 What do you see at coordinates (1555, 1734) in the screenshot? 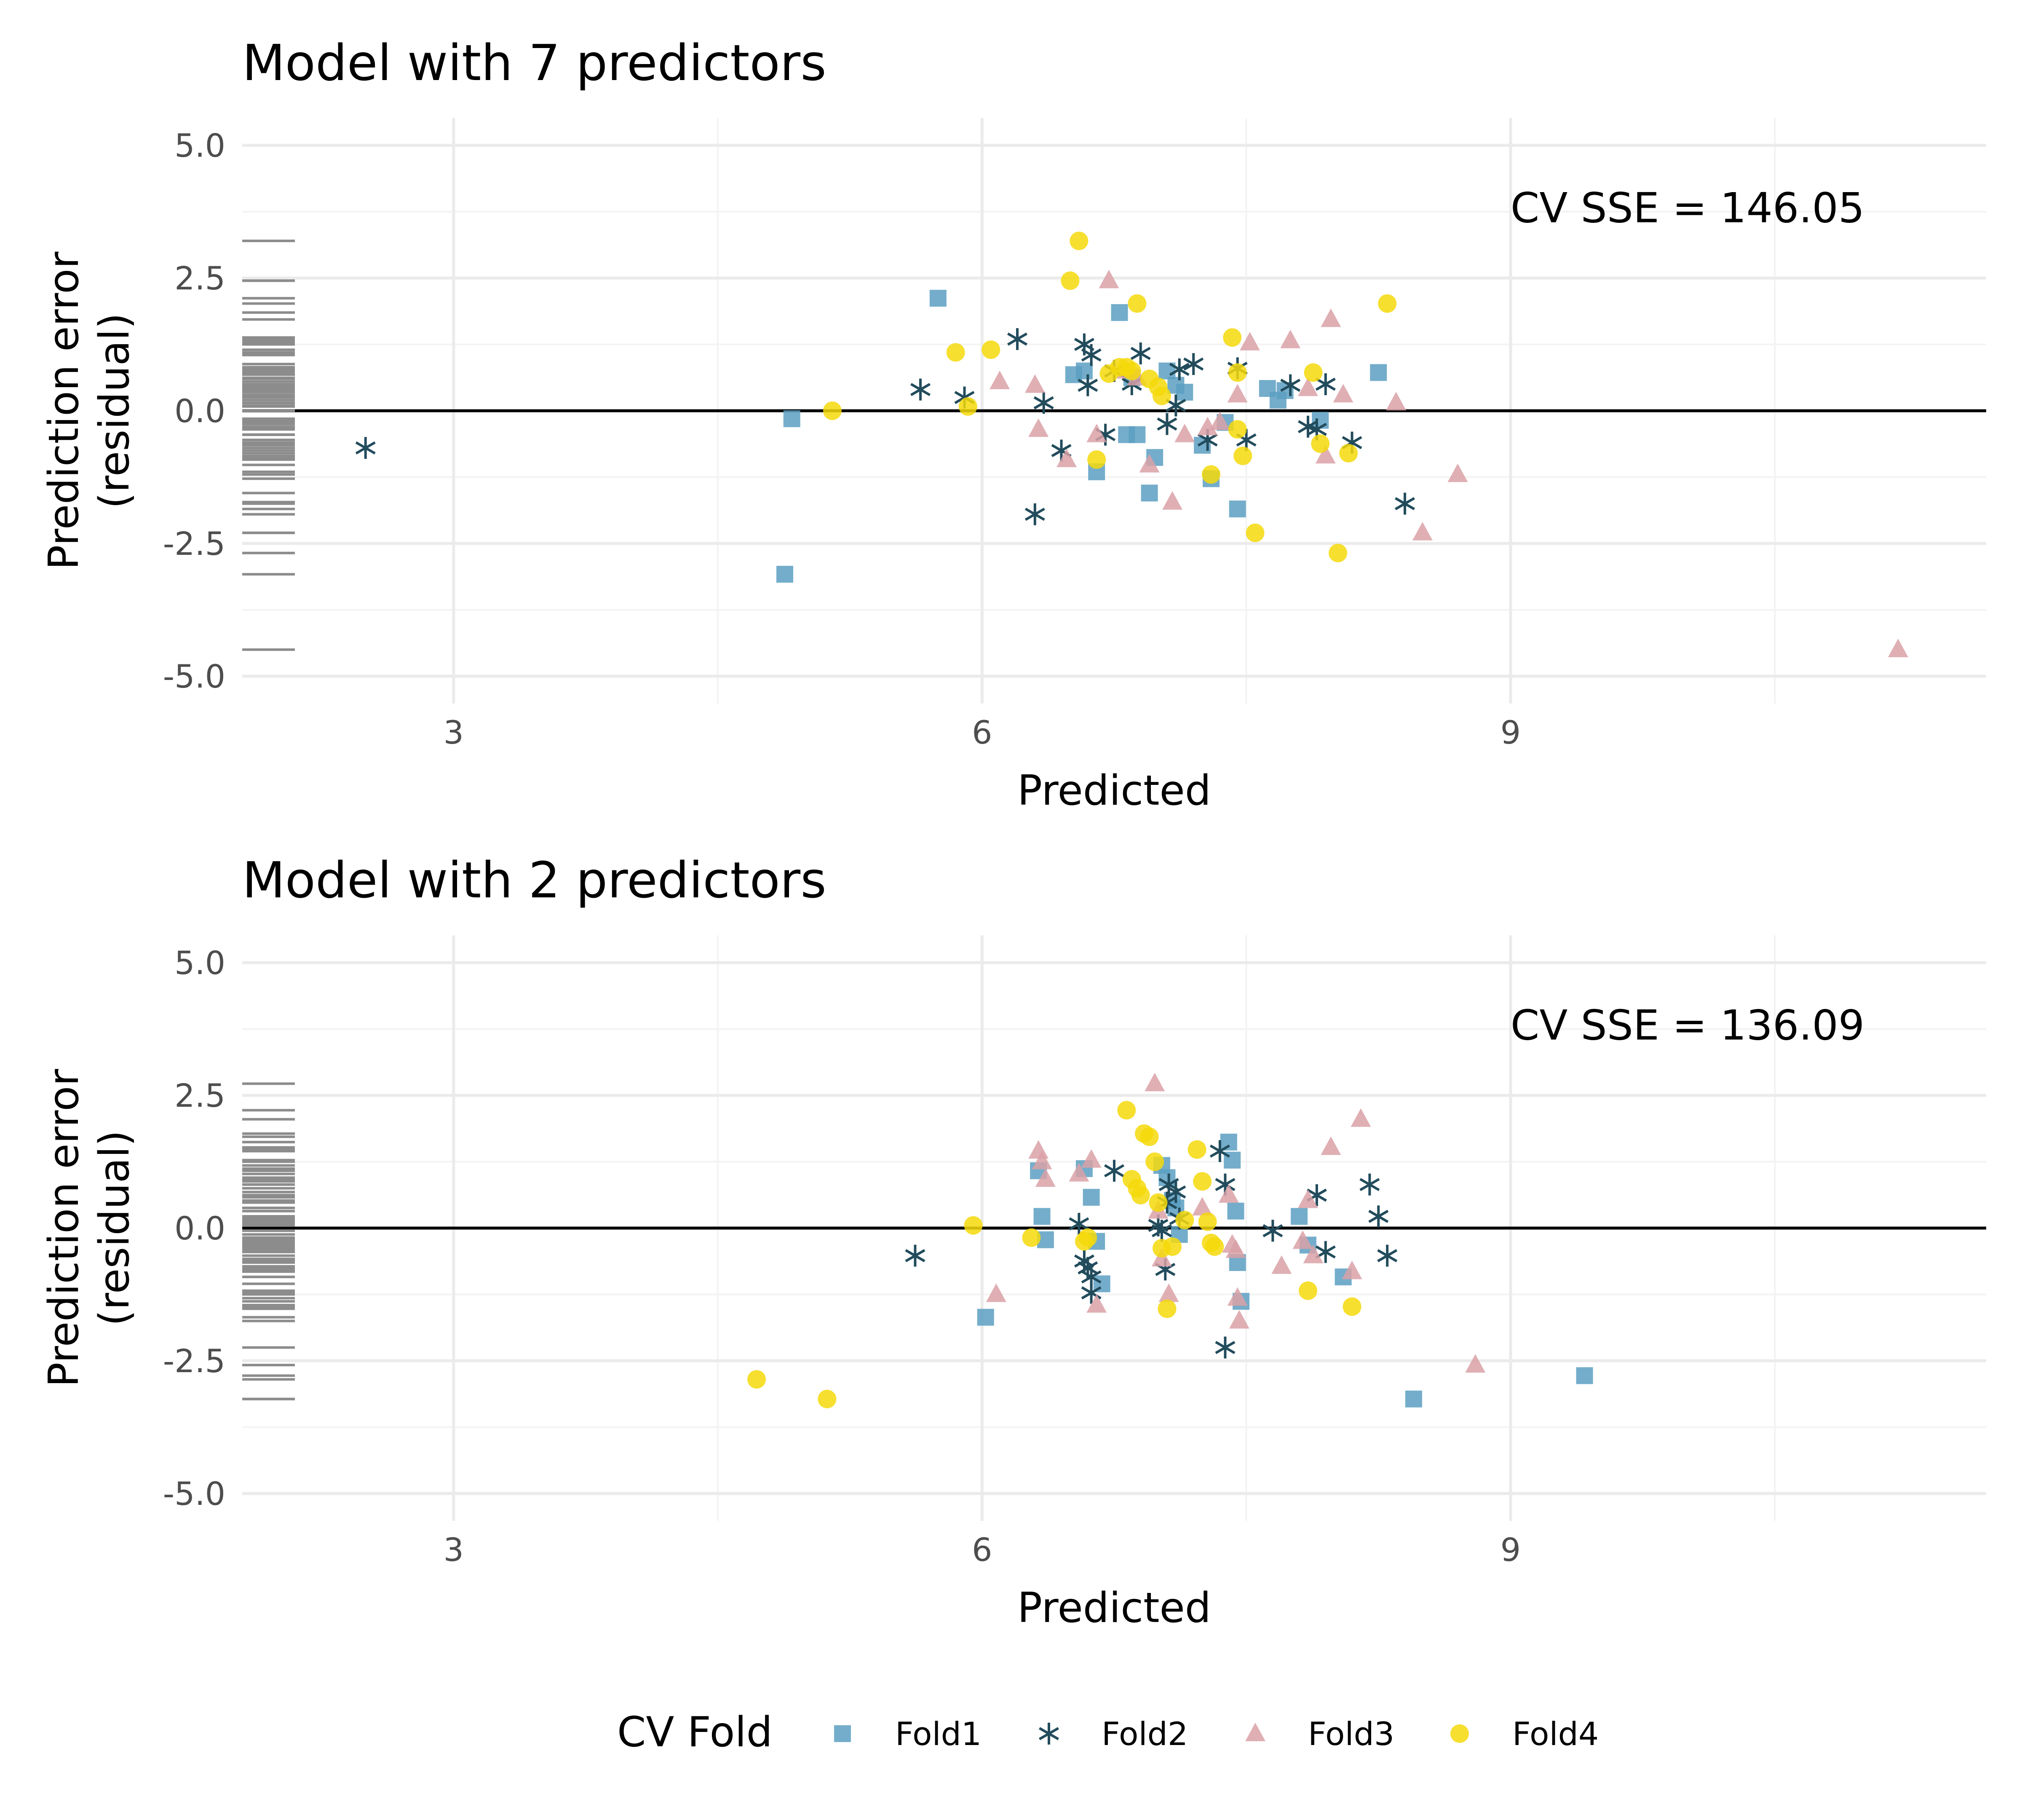
I see `legend-label: Fold4` at bounding box center [1555, 1734].